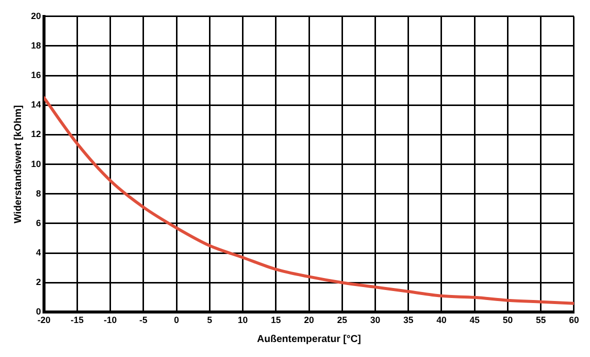 Image resolution: width=590 pixels, height=357 pixels. I want to click on x-tick-label: 40, so click(441, 320).